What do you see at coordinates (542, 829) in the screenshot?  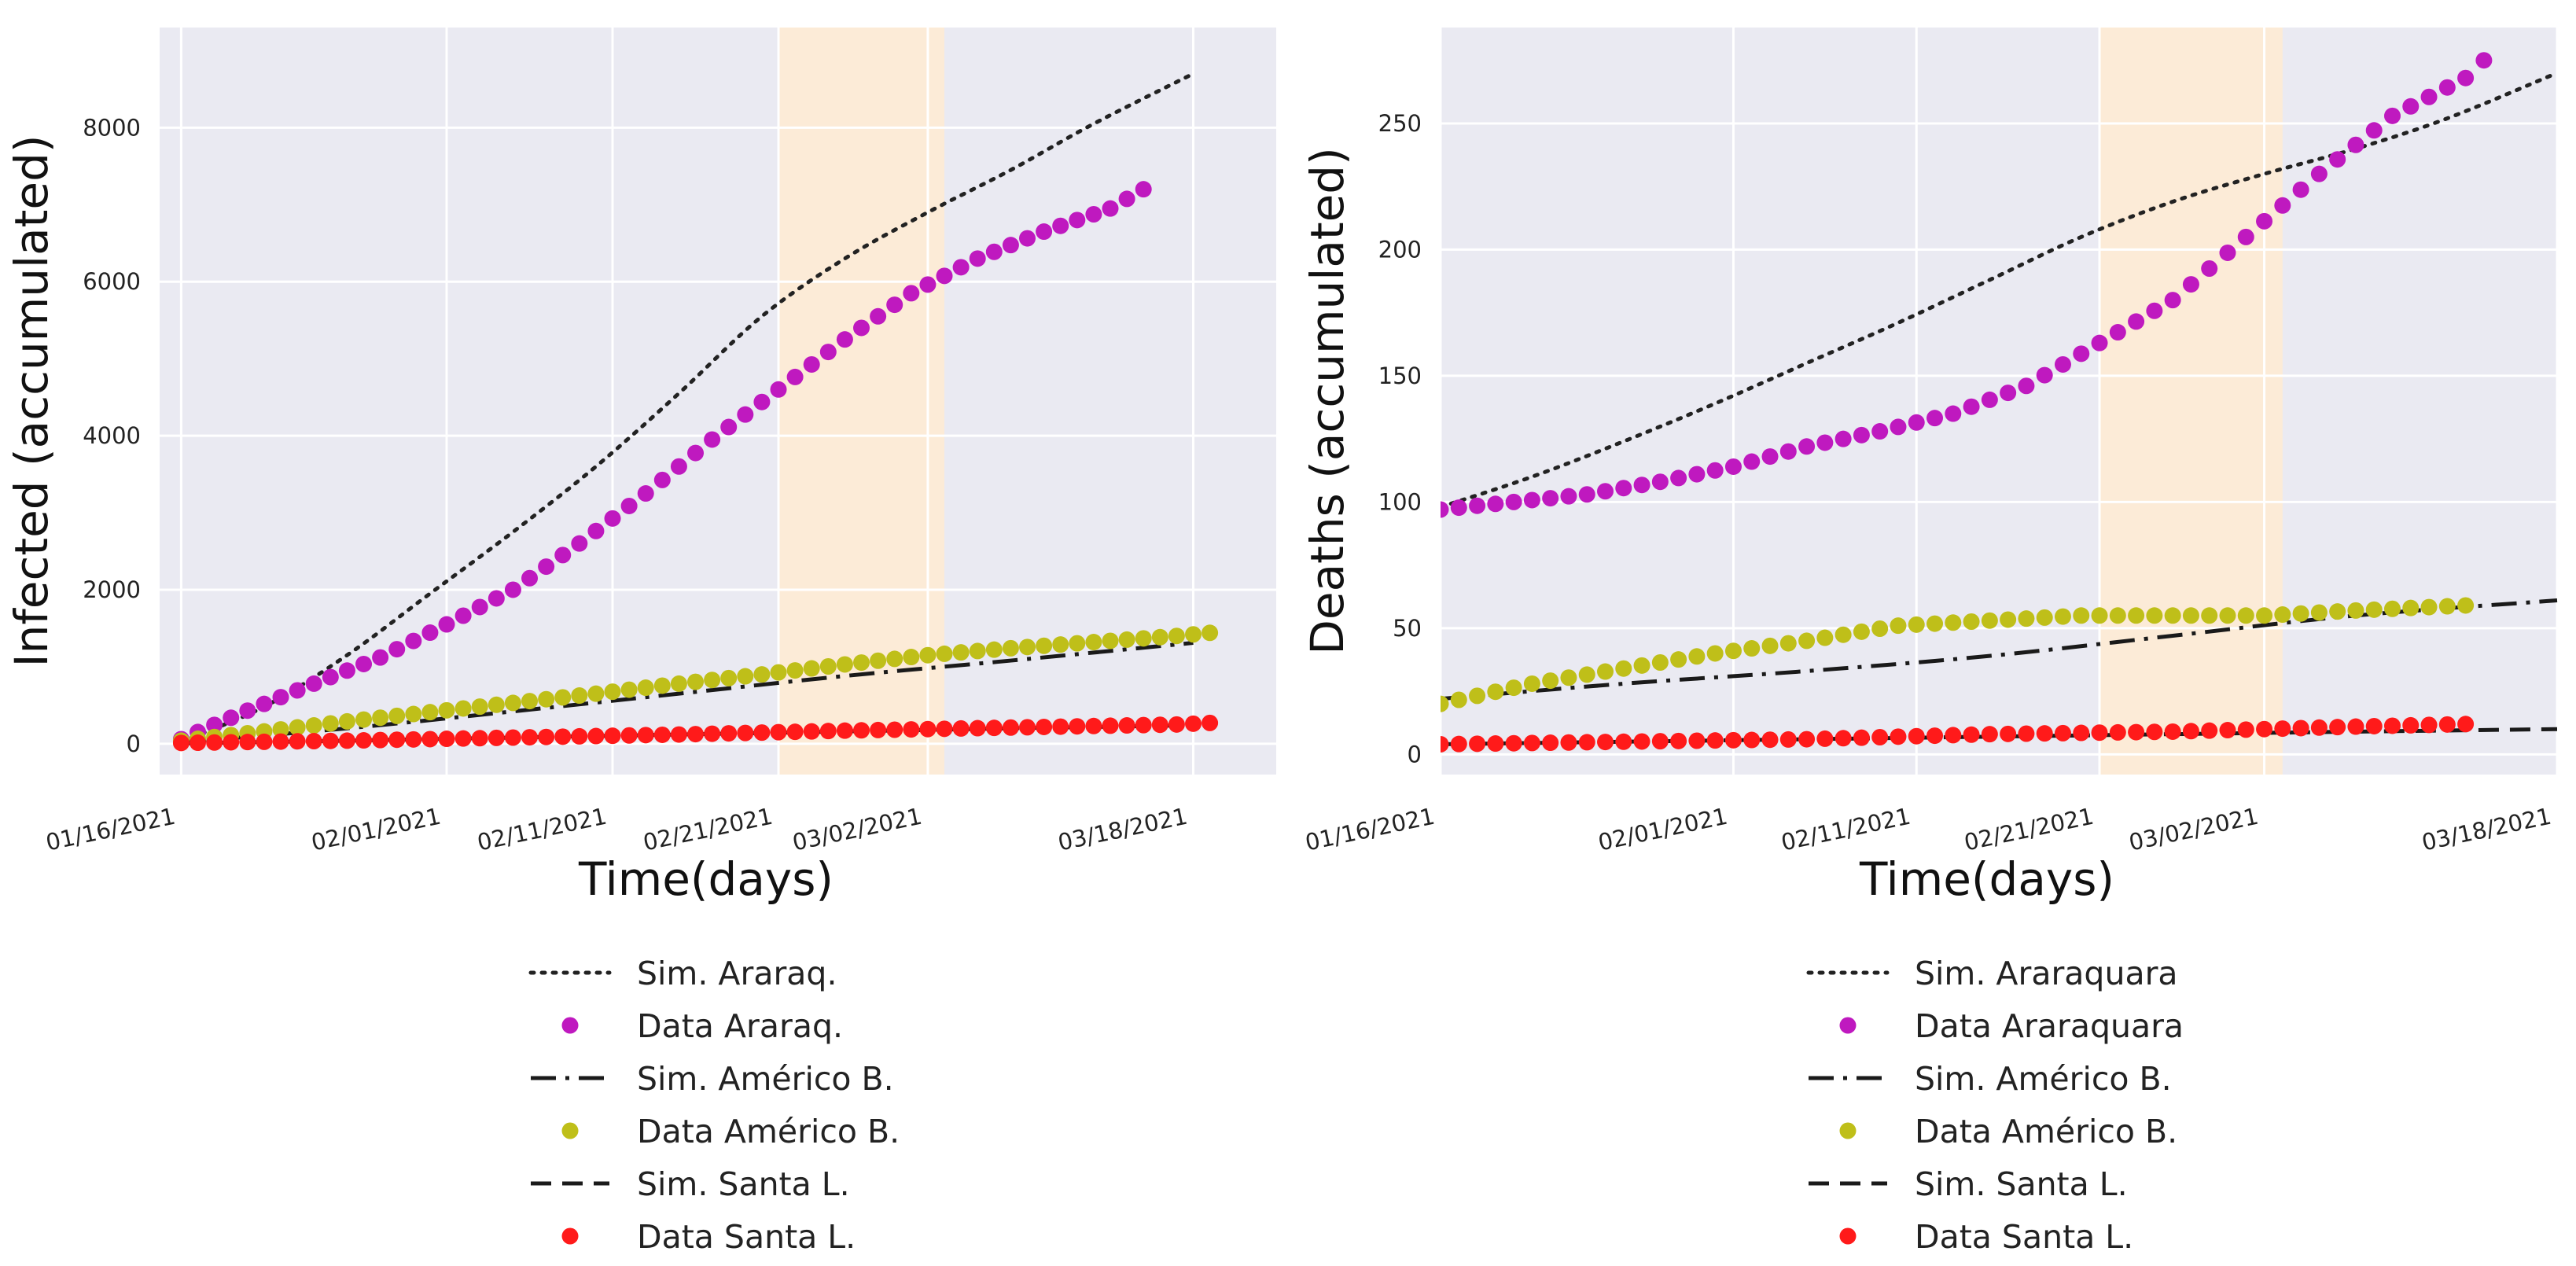 I see `x-tick-label: 02/11/2021` at bounding box center [542, 829].